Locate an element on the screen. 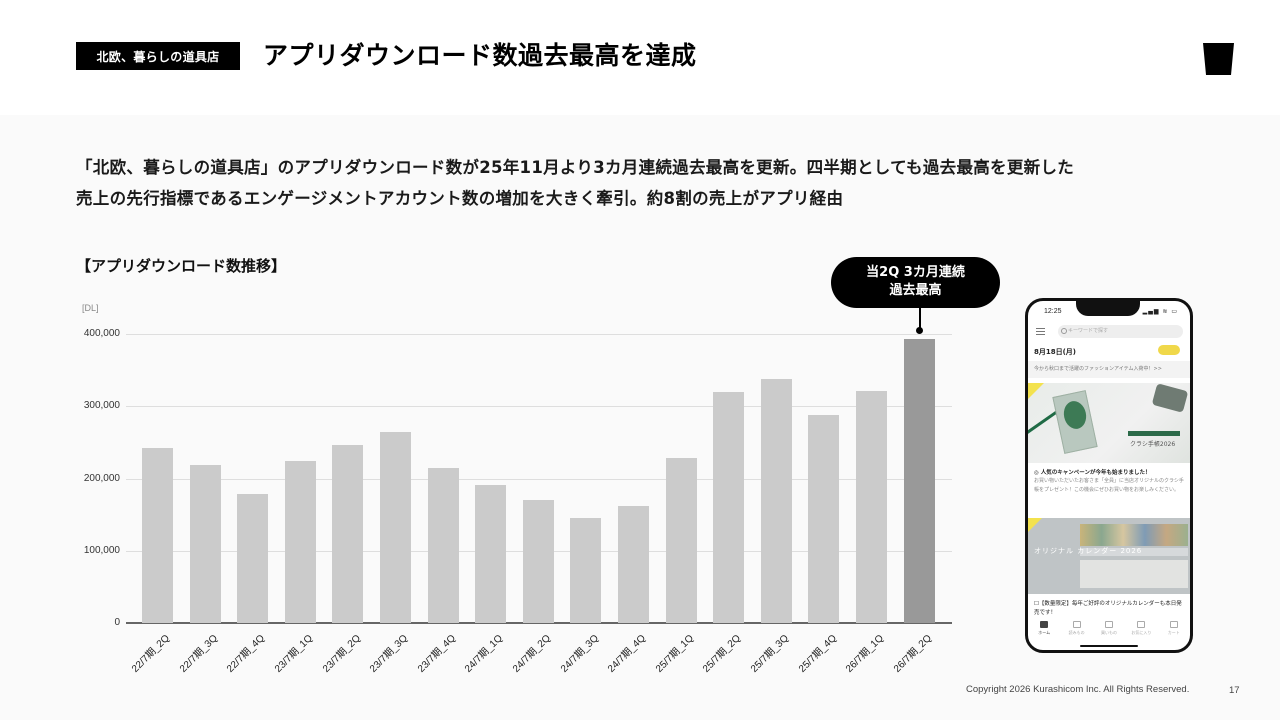  post2-title: ☐【数量限定】毎年ご好評のオリジナルカレンダーも本日発売です！ is located at coordinates (1108, 608).